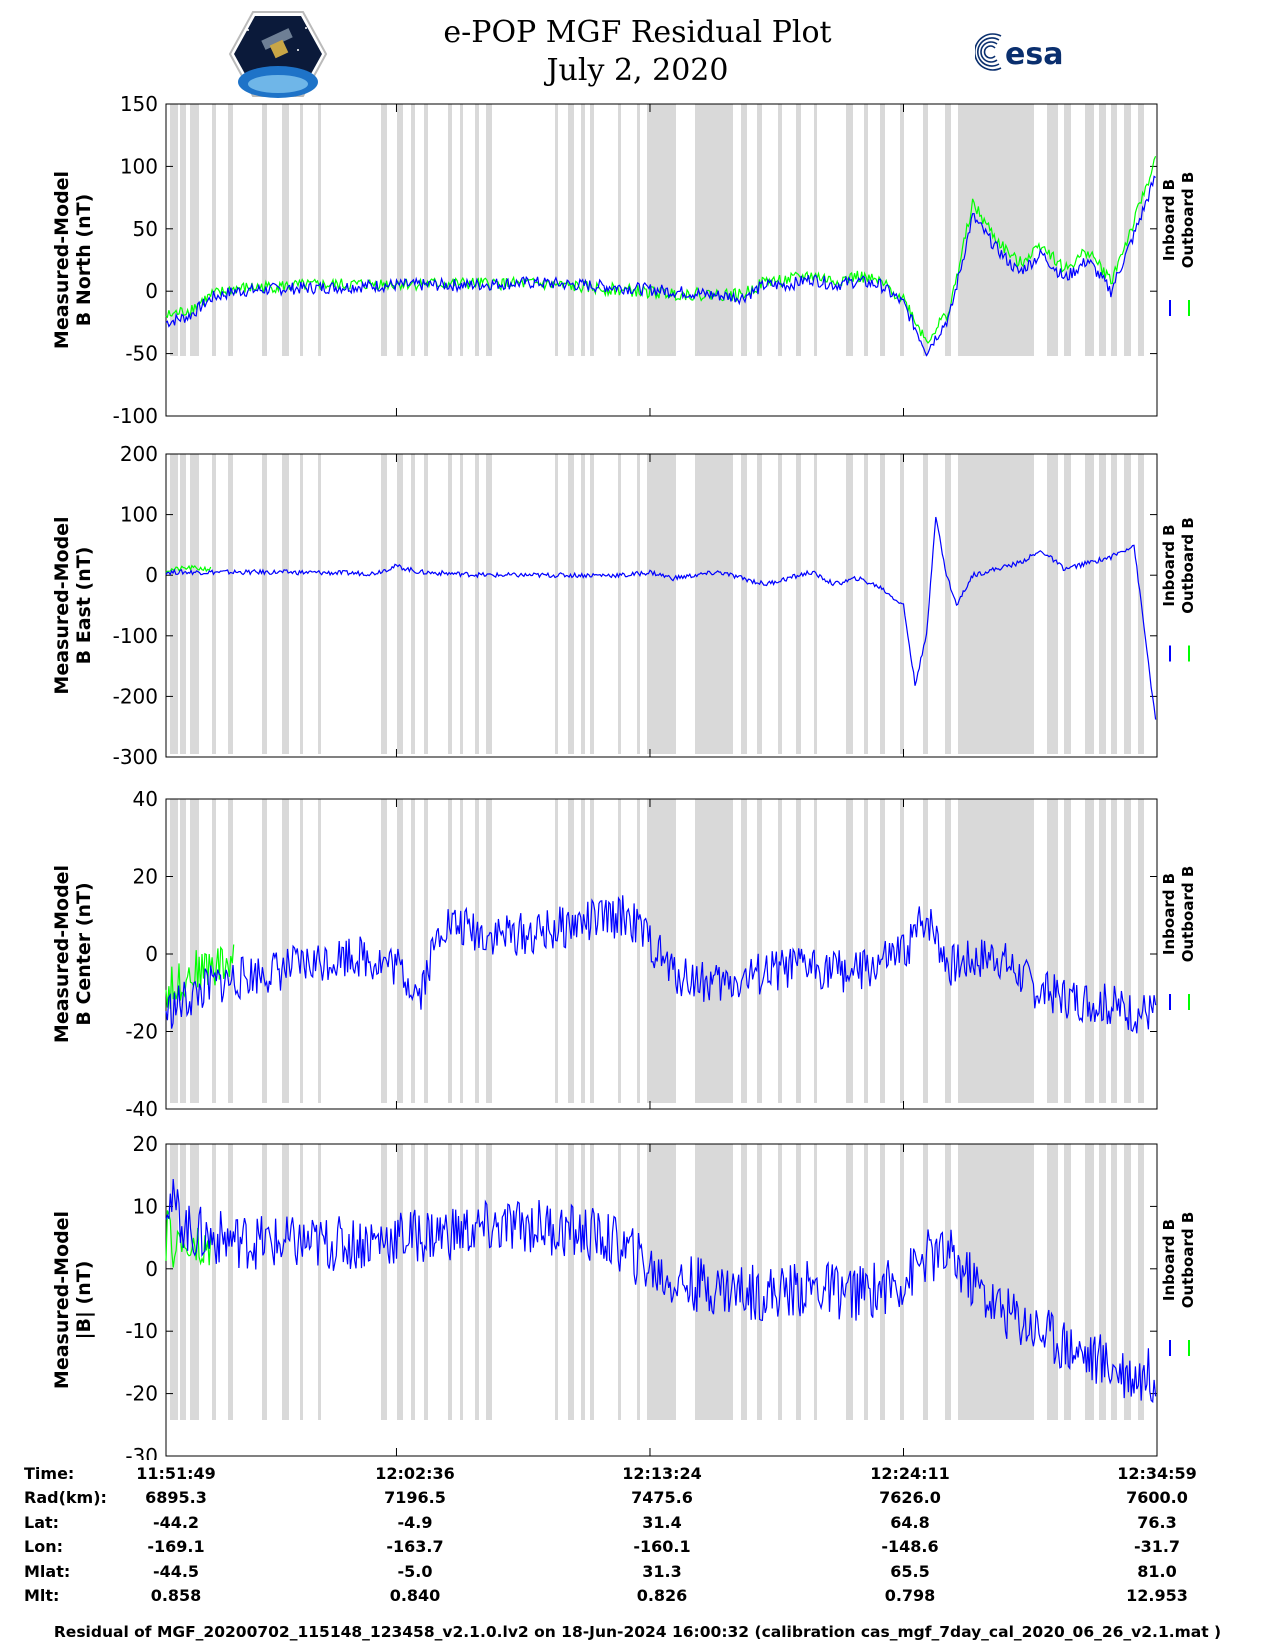  I want to click on info-cell: -5.0, so click(415, 1571).